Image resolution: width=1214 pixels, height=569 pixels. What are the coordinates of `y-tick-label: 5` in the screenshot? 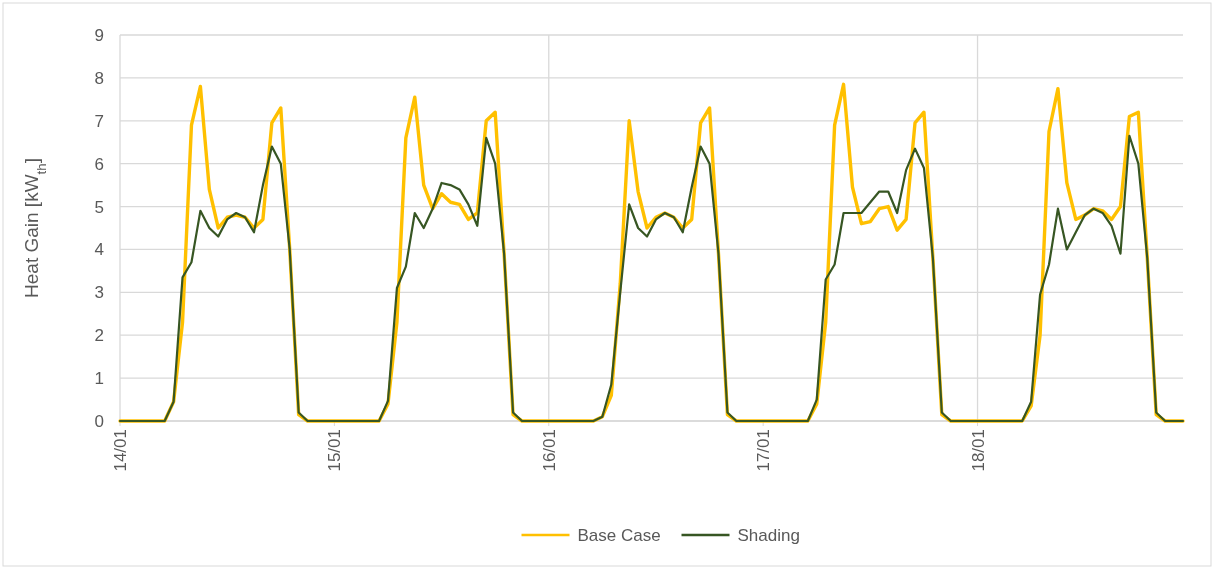 It's located at (99, 207).